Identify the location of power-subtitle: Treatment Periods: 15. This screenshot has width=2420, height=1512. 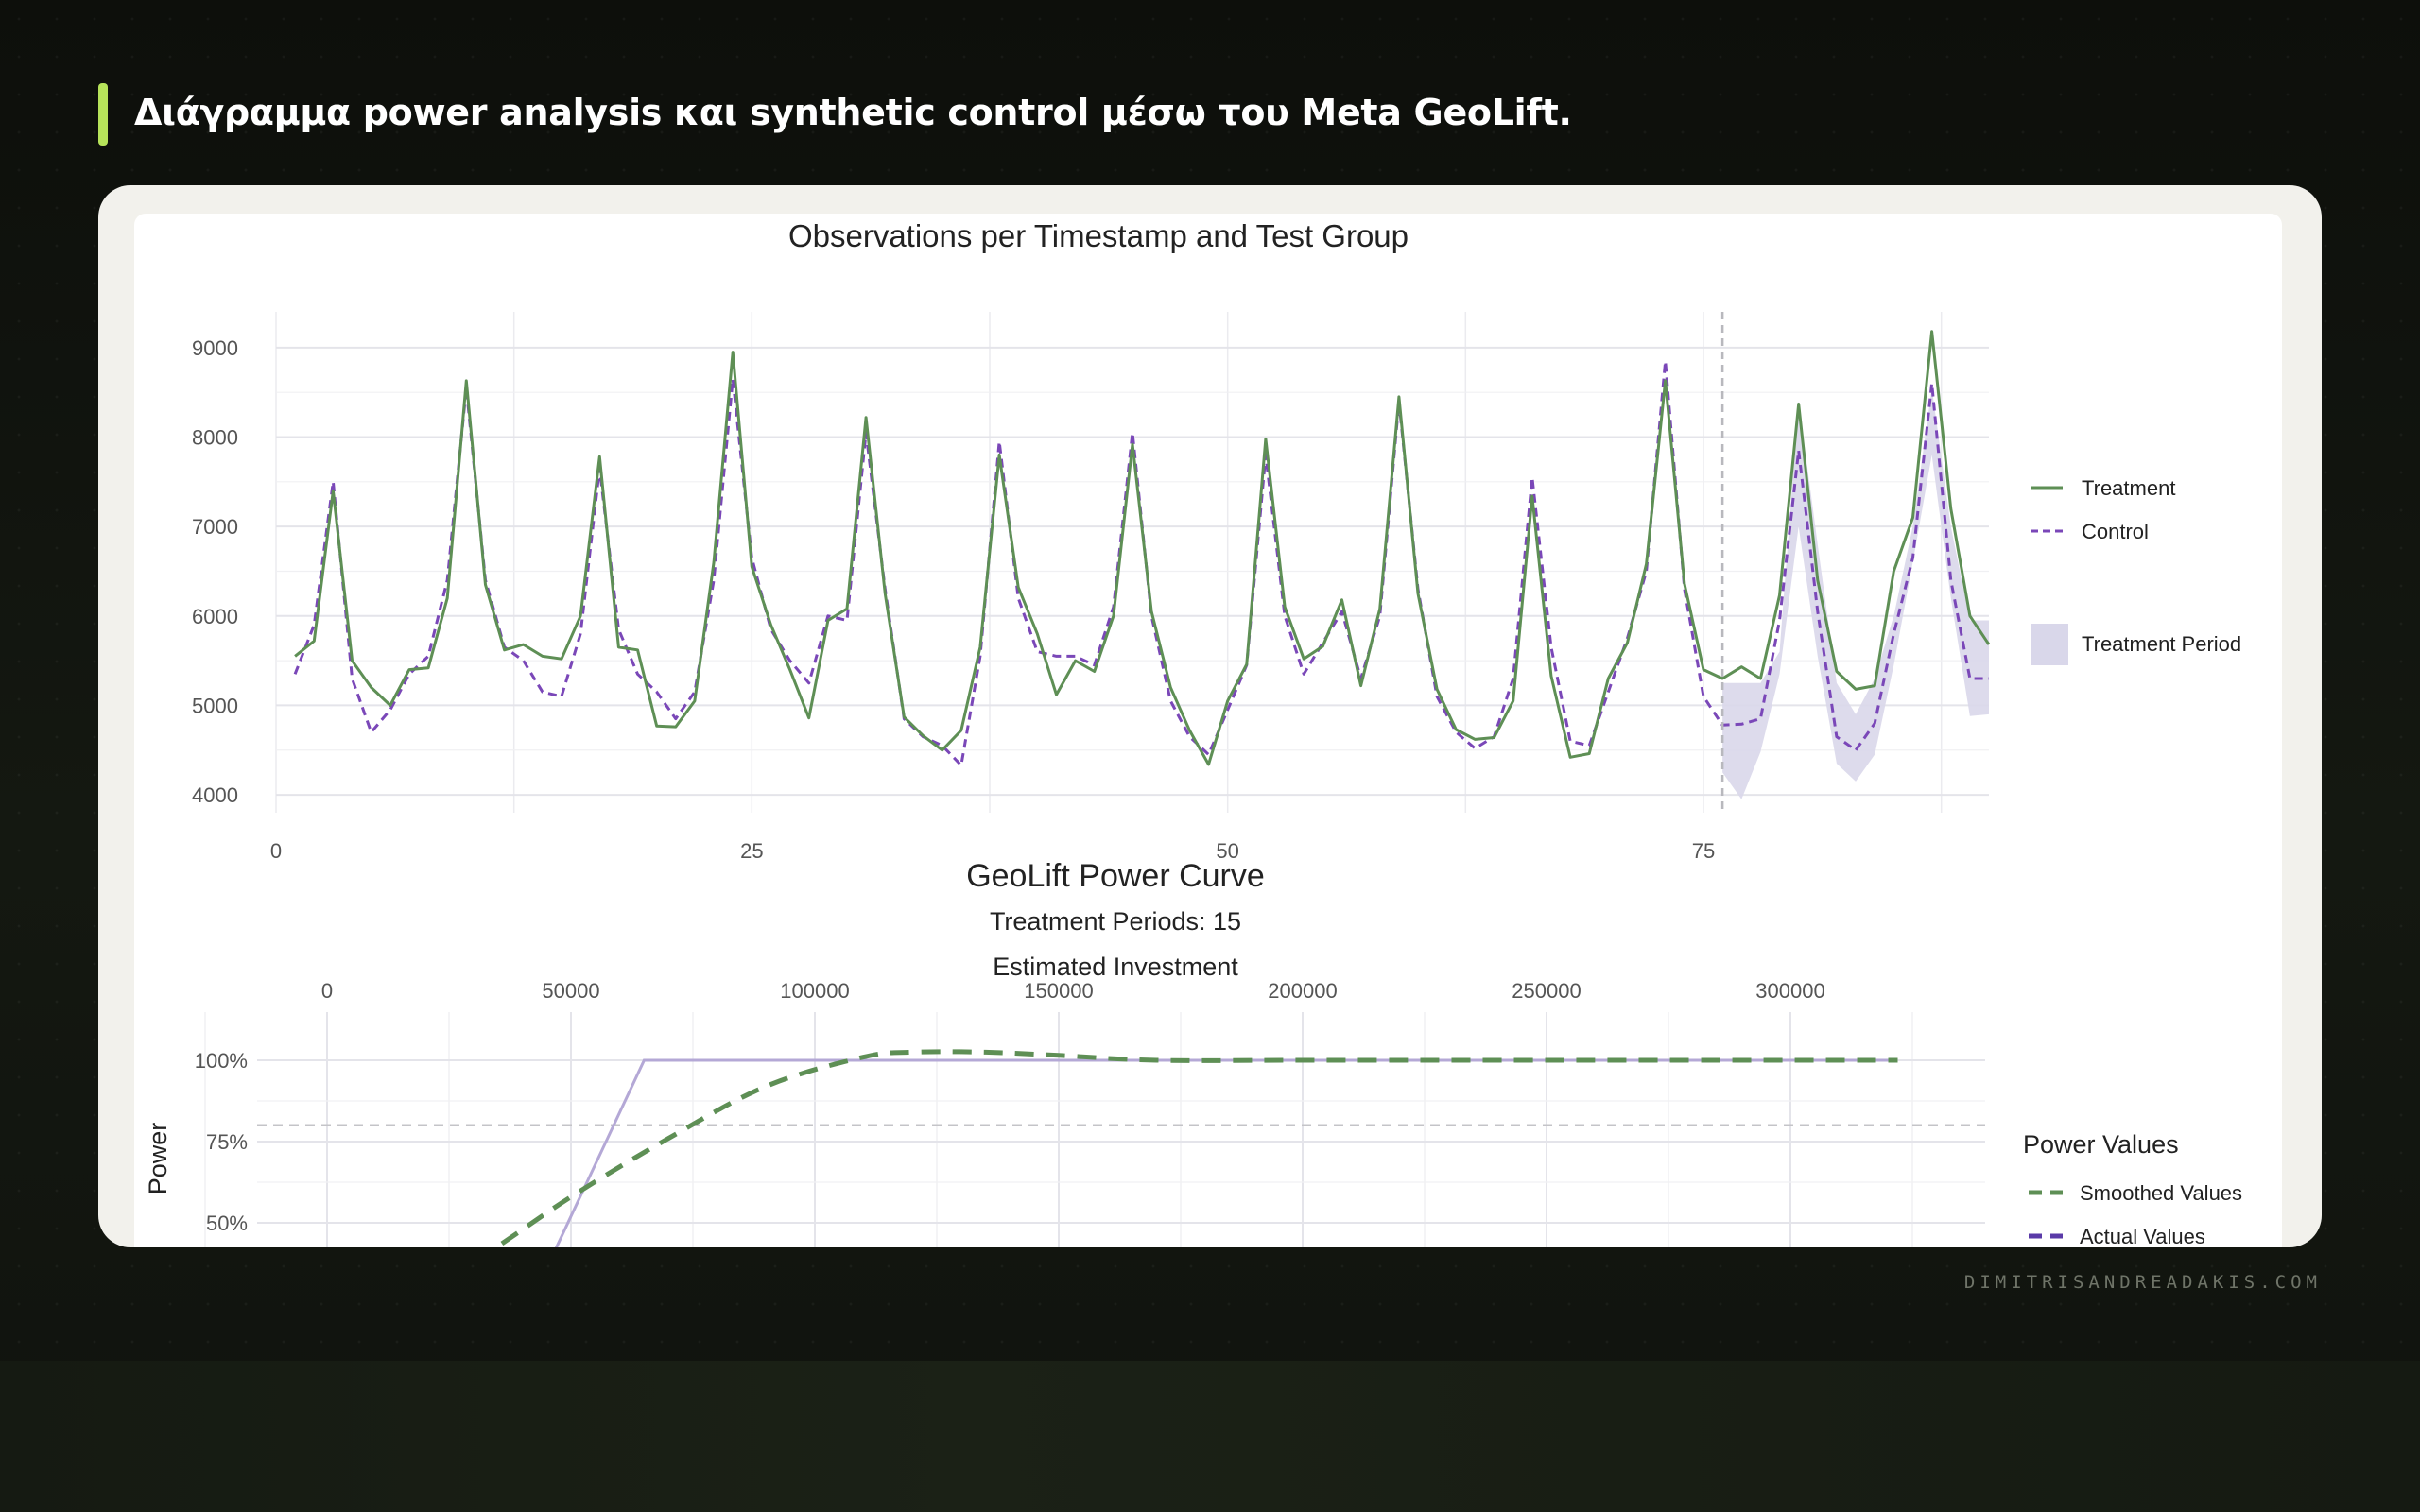
(1115, 921).